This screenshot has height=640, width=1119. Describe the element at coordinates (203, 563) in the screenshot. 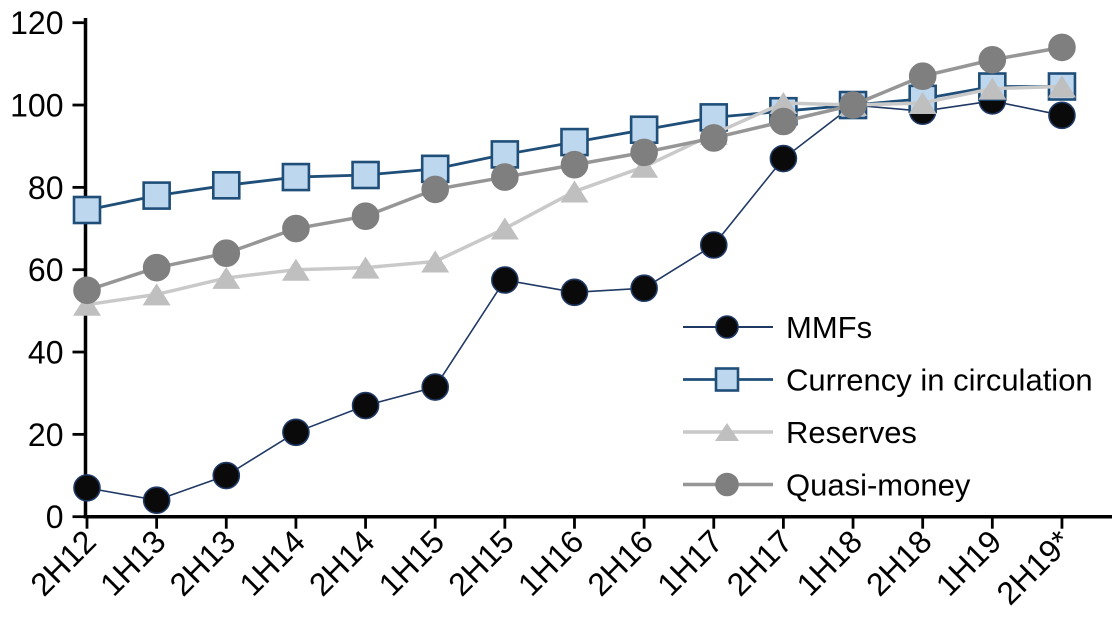

I see `x-axis-tick-label: 2H13` at that location.